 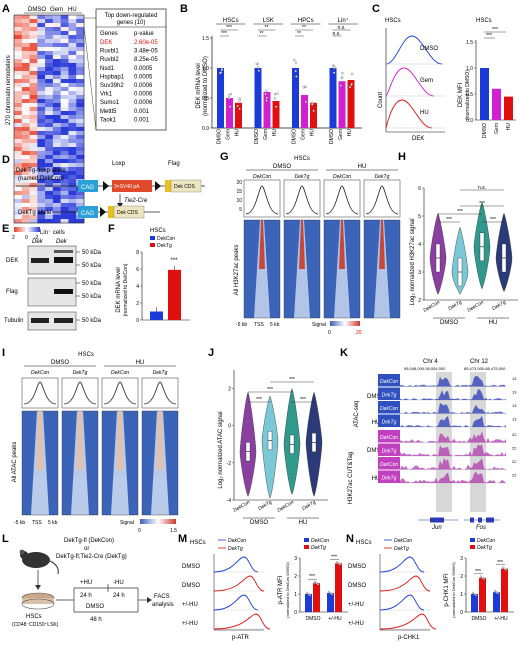 I want to click on h-ylabel: Log₂ normalized H3K27ac signal, so click(x=413, y=261).